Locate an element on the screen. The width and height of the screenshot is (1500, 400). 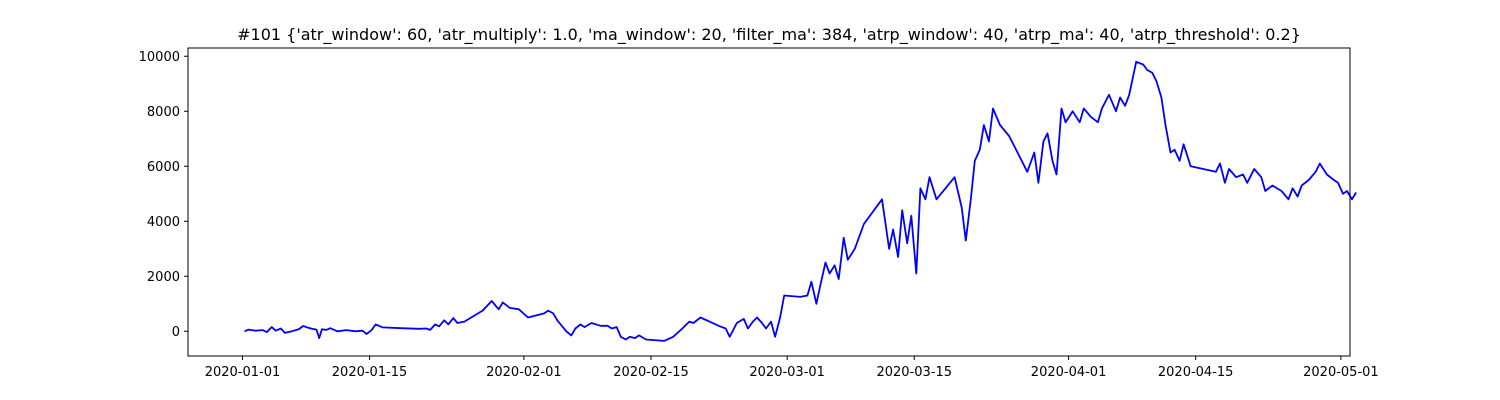
y-tick-label-2: 2000 is located at coordinates (163, 277).